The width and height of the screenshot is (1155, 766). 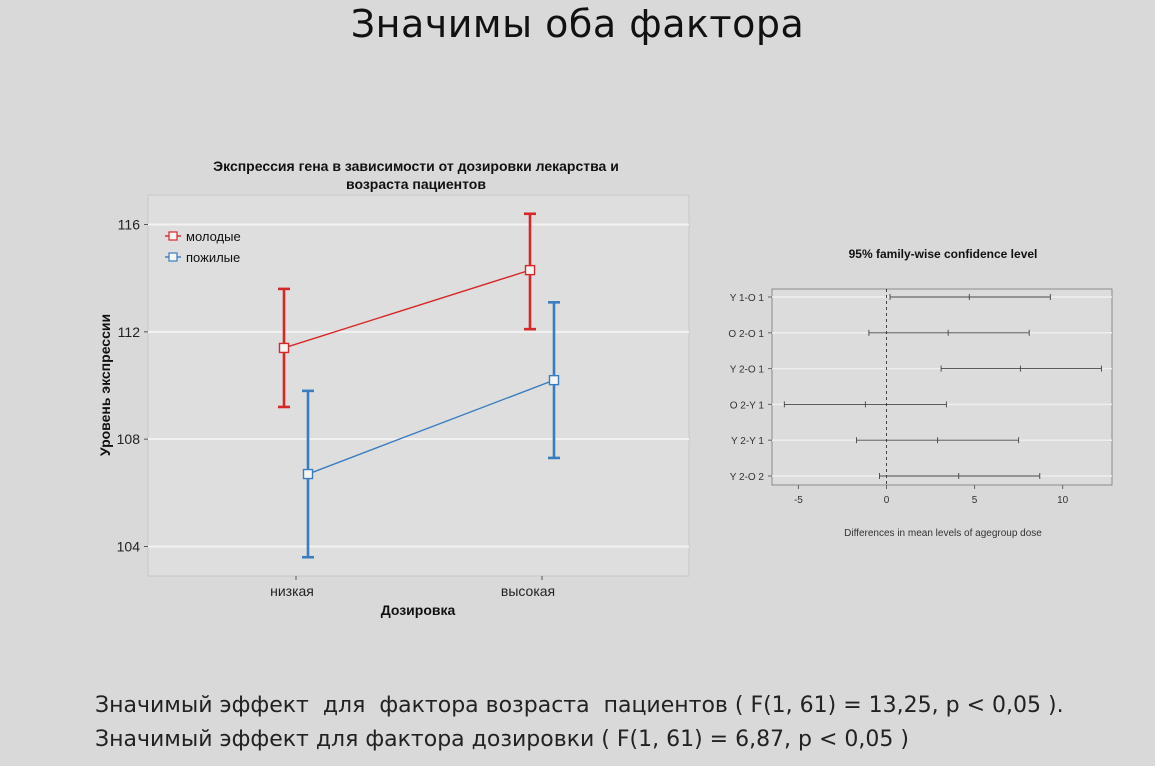 I want to click on chart1-legend-label: пожилые, so click(x=213, y=257).